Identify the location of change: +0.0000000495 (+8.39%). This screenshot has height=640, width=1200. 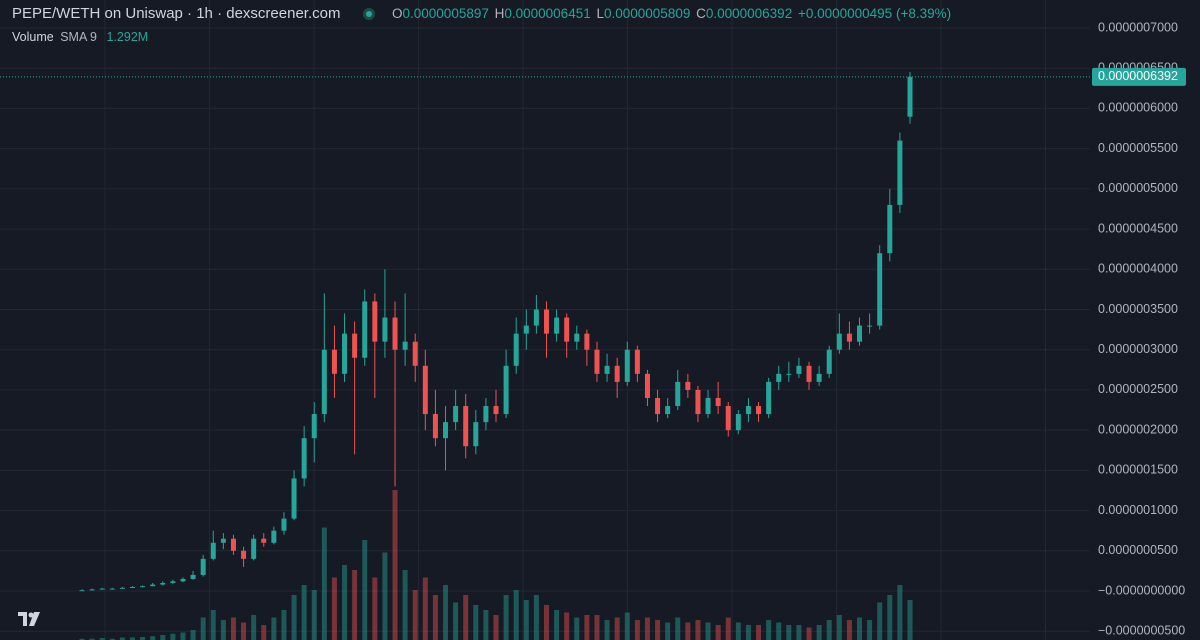
(874, 13).